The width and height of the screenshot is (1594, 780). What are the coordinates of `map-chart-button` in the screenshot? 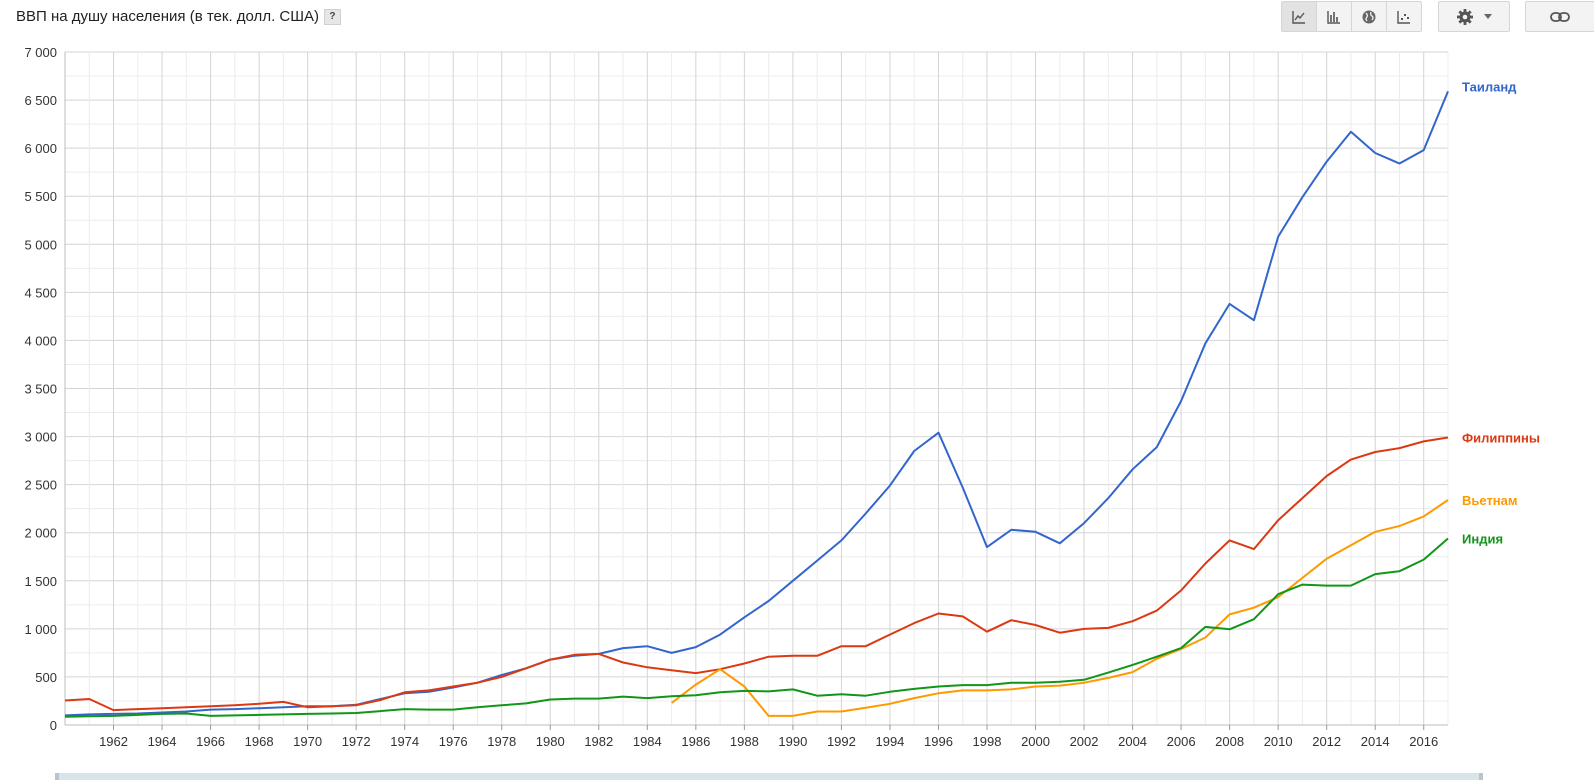 It's located at (1369, 16).